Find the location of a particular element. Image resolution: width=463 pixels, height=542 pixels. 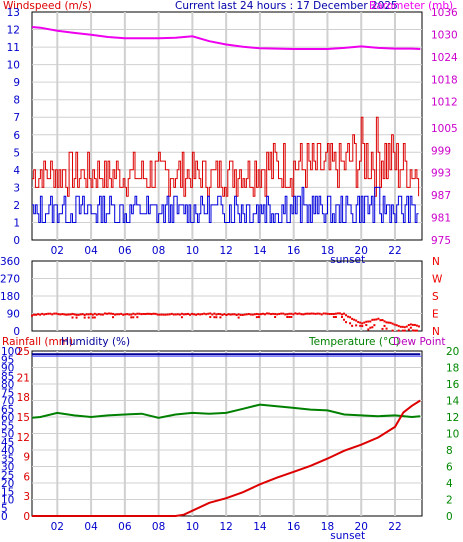

humidity-tick-label: 65 is located at coordinates (7, 410).